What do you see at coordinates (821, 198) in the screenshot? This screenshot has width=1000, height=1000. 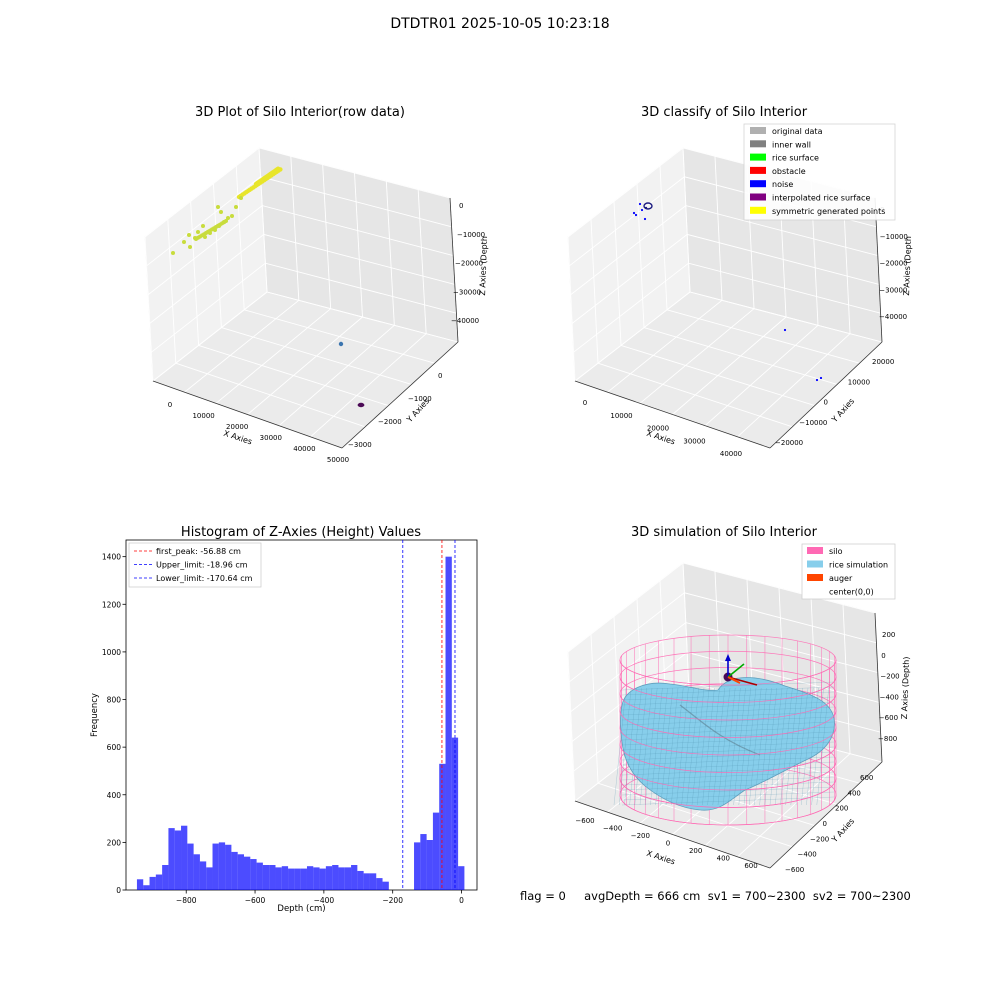 I see `legend-label: interpolated rice surface` at bounding box center [821, 198].